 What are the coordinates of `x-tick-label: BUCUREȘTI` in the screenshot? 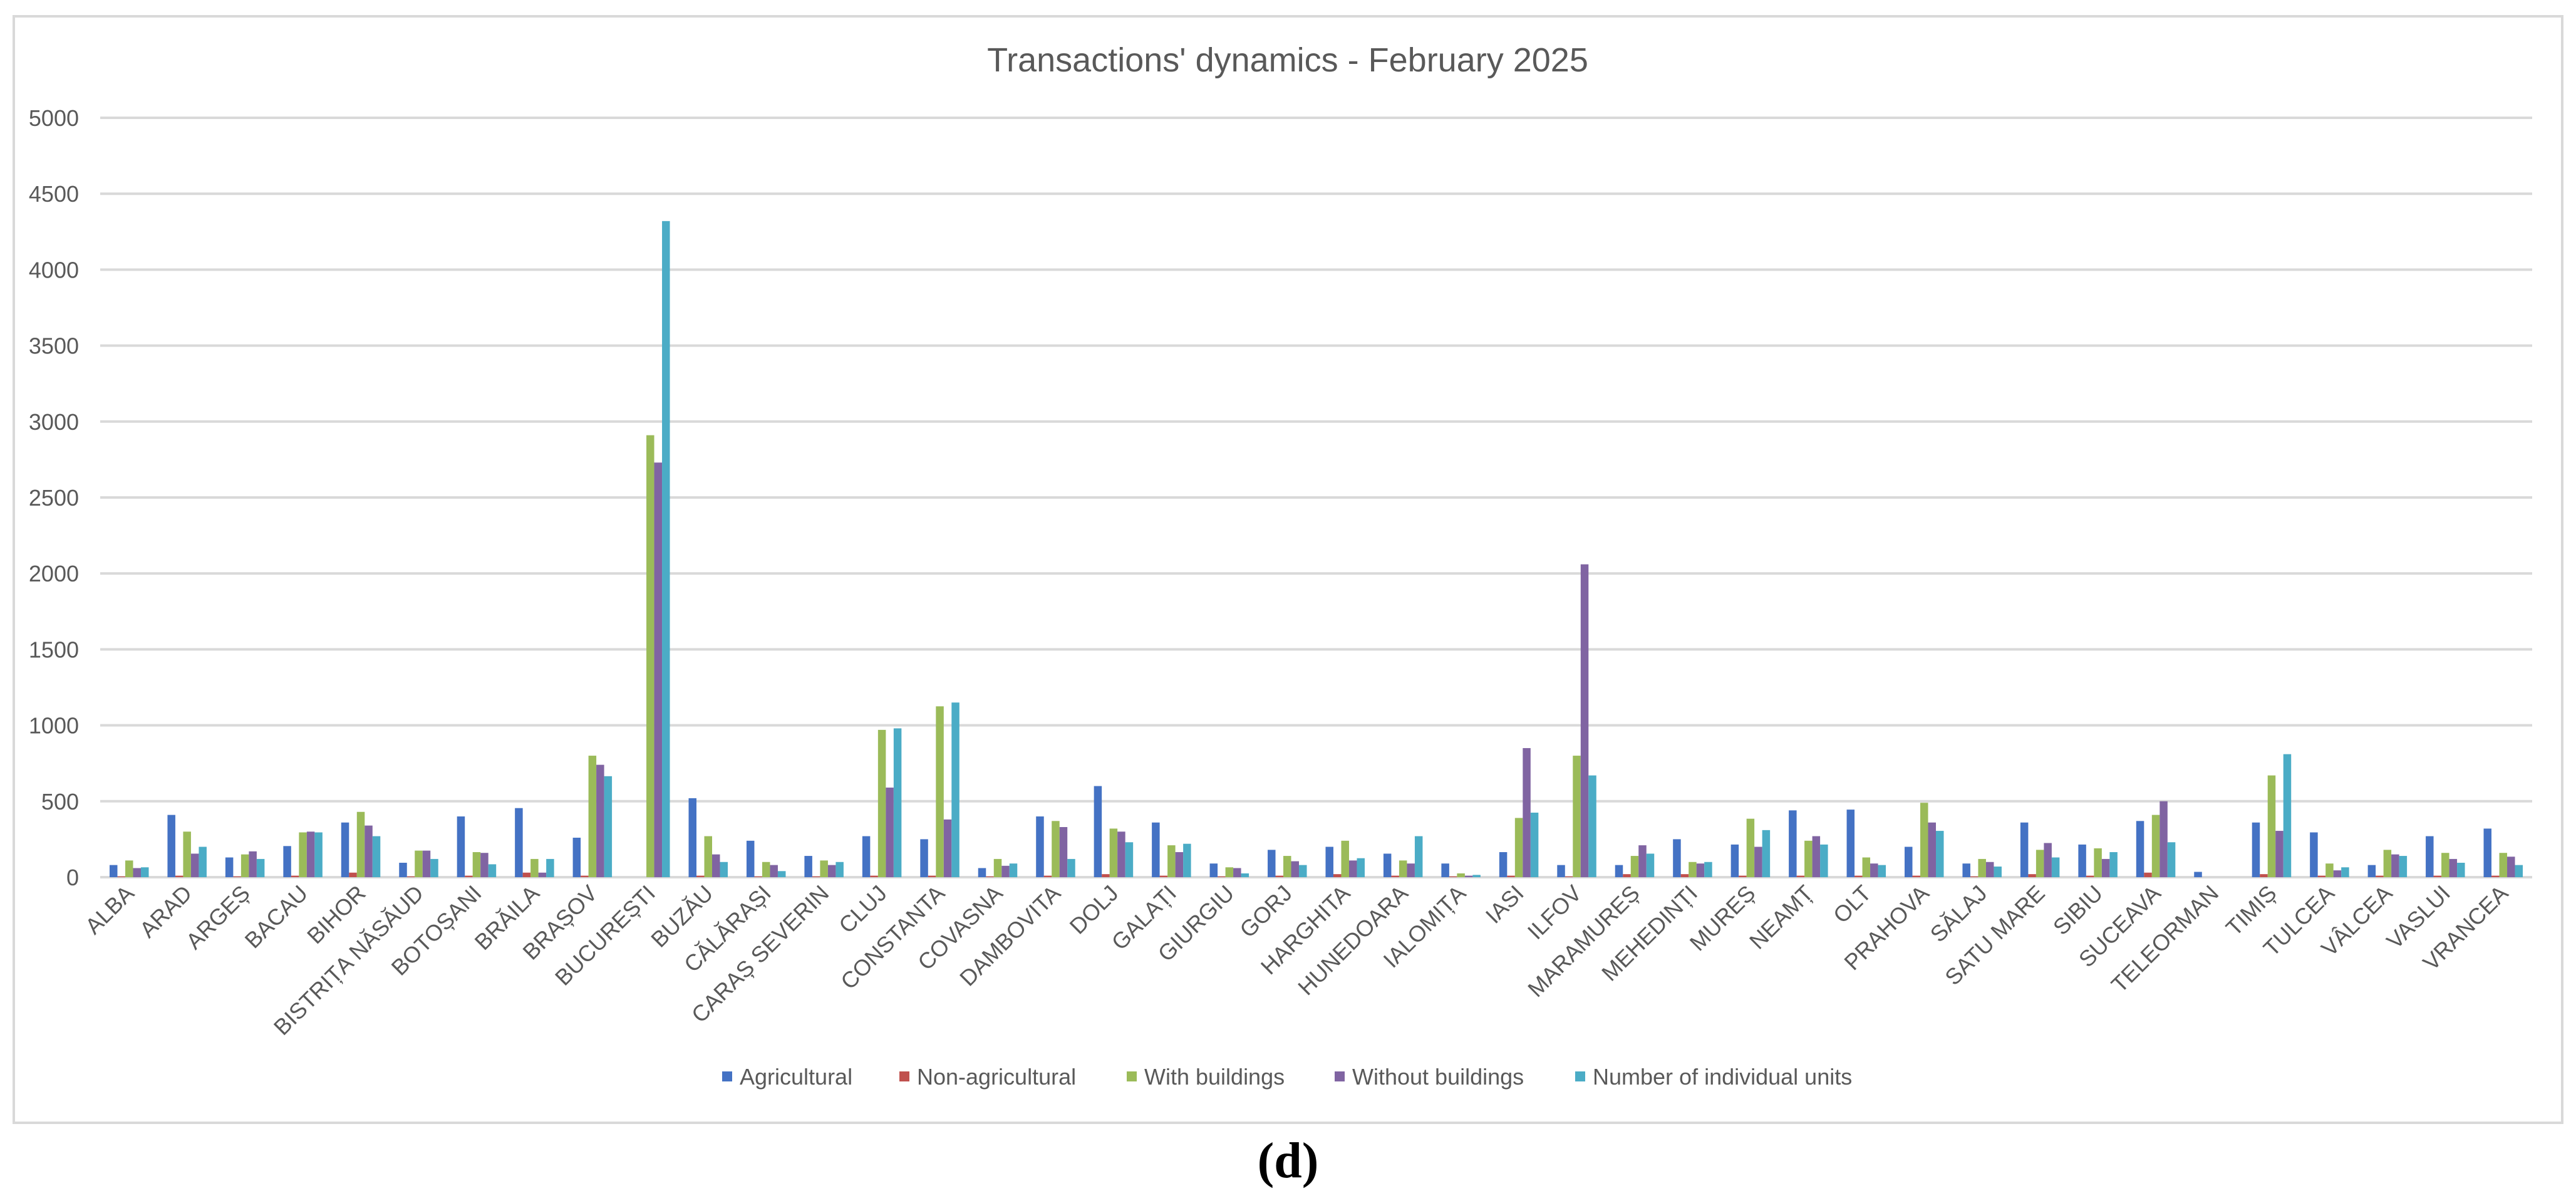 It's located at (605, 936).